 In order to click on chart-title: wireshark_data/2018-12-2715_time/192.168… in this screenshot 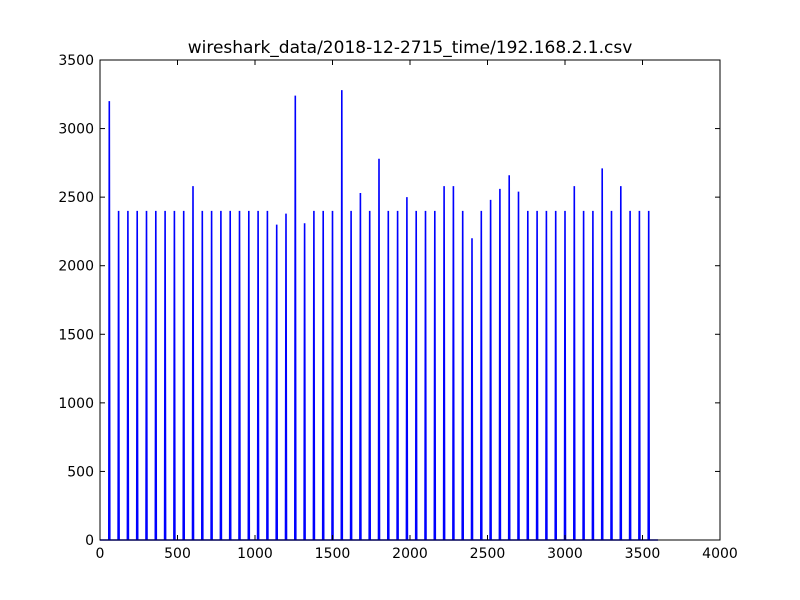, I will do `click(410, 48)`.